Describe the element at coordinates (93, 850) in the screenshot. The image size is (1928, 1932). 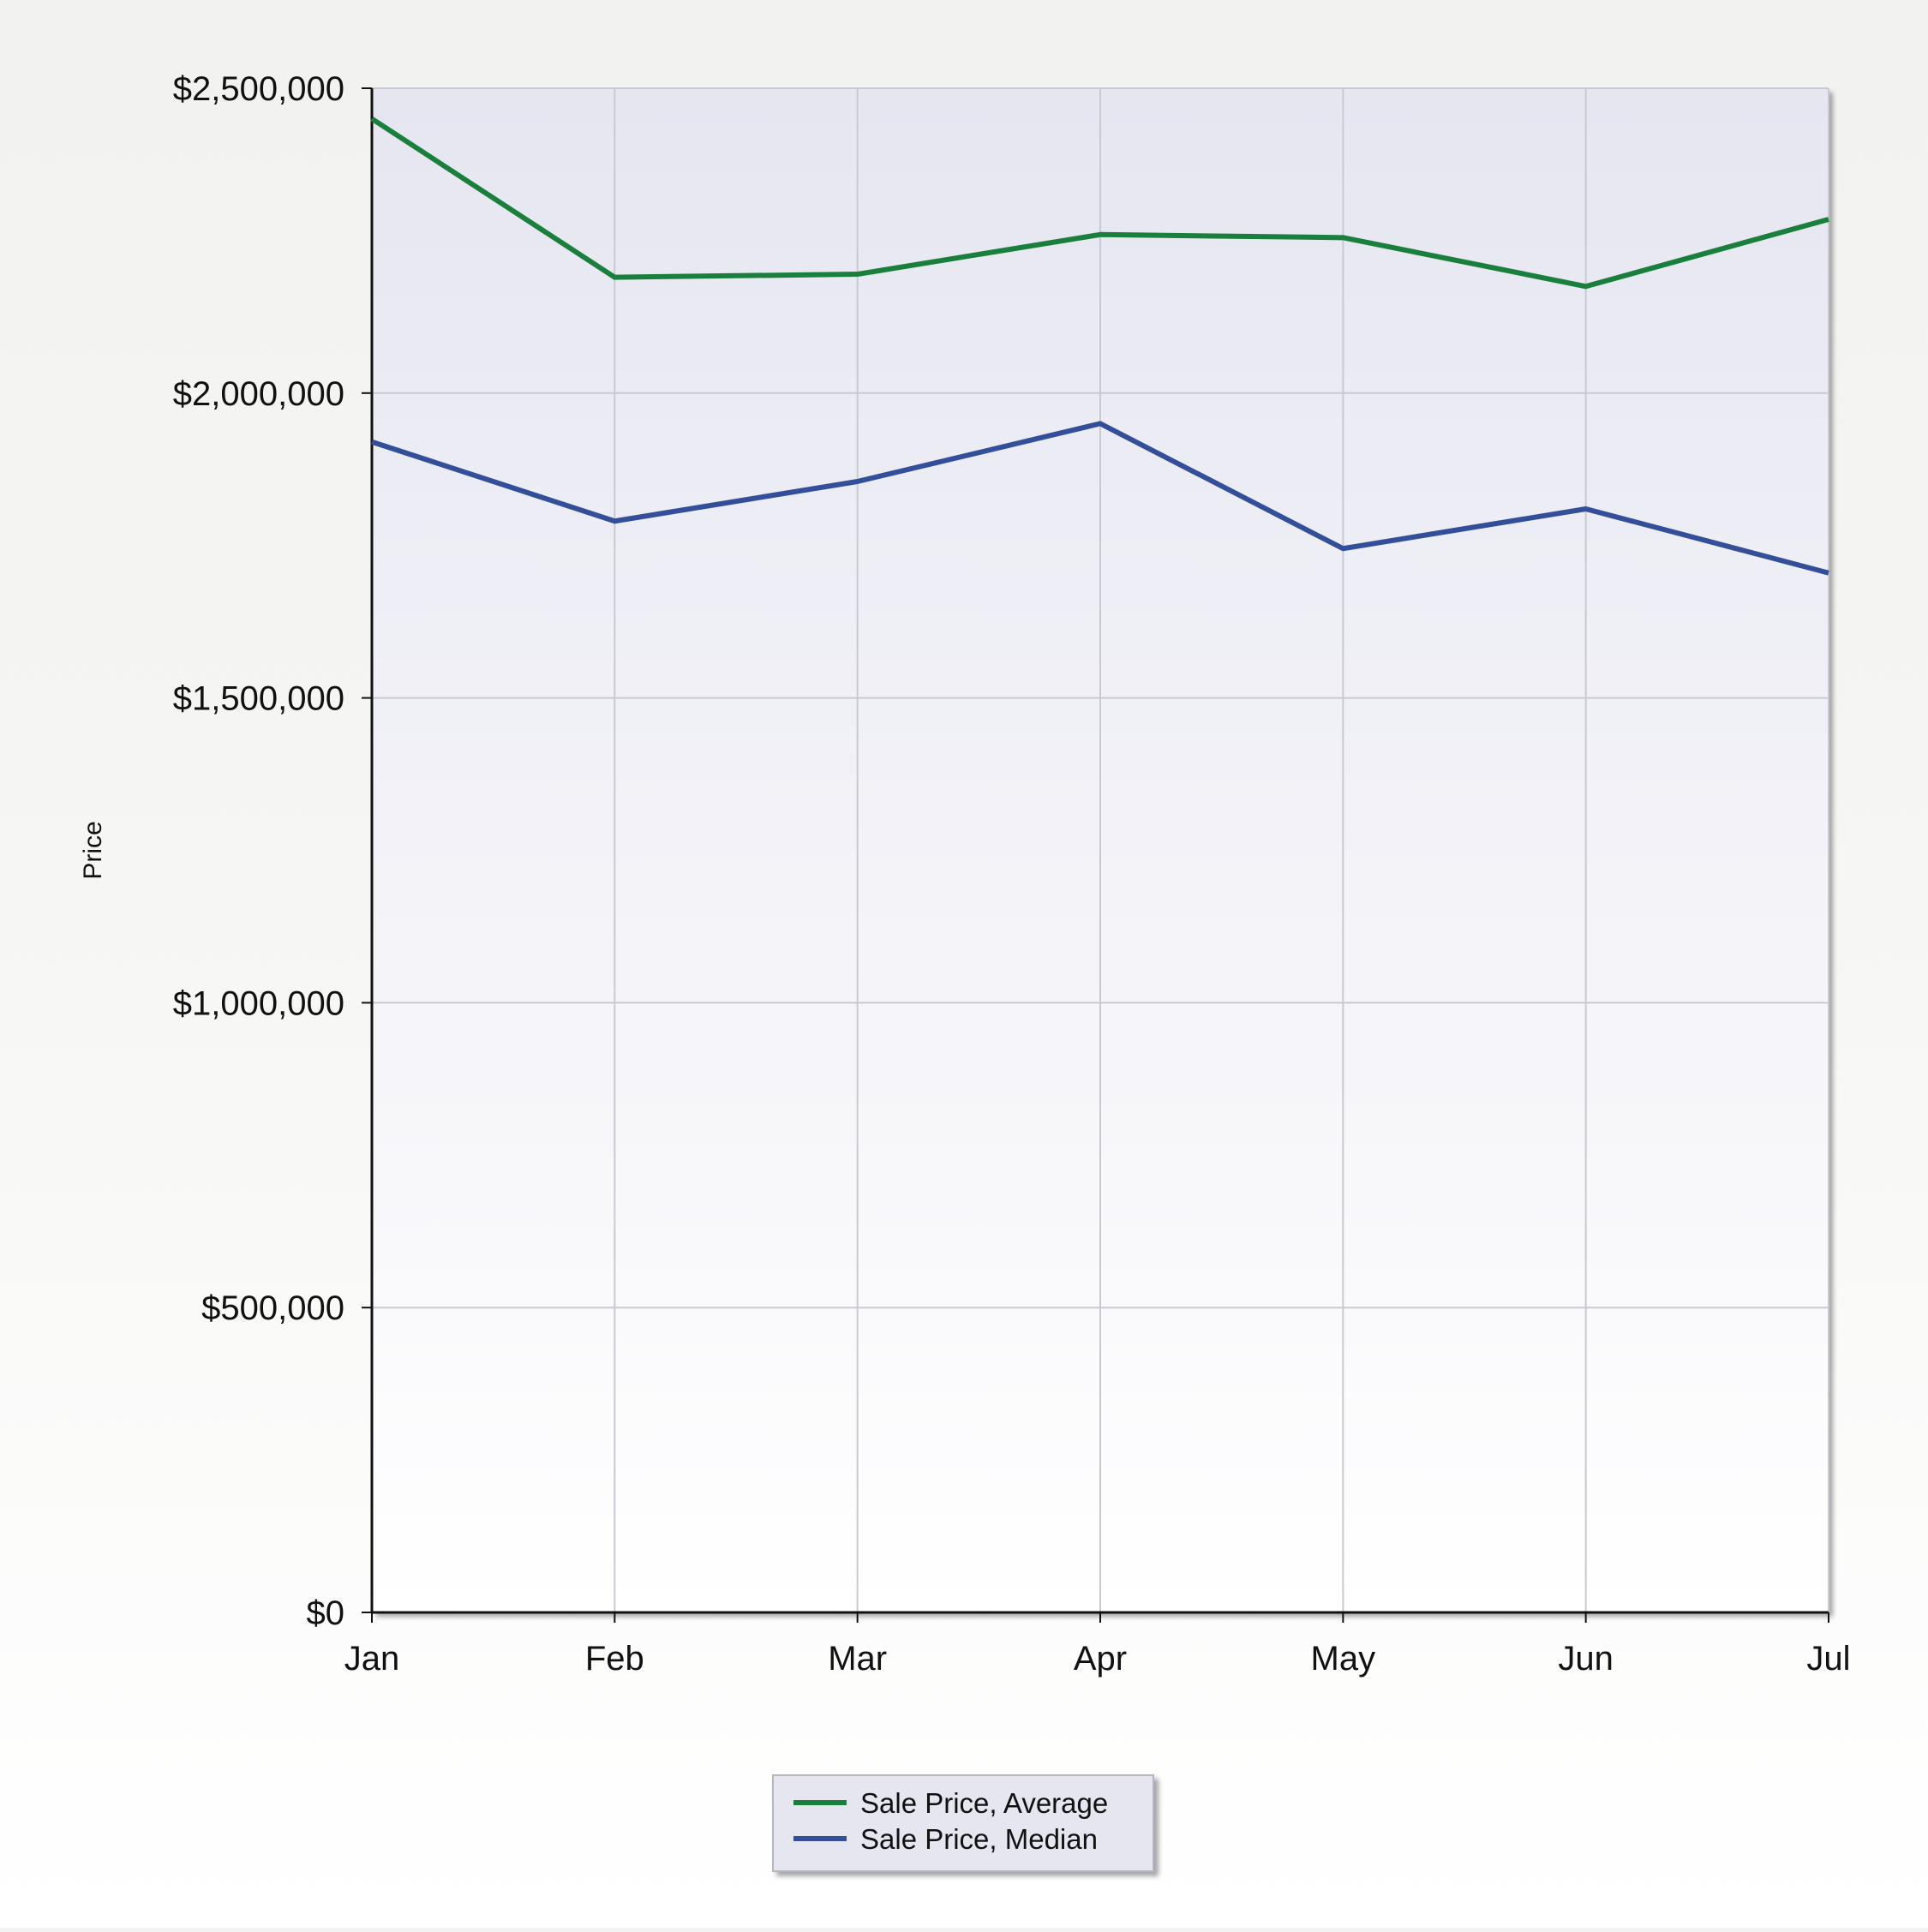
I see `y-axis-label: Price` at that location.